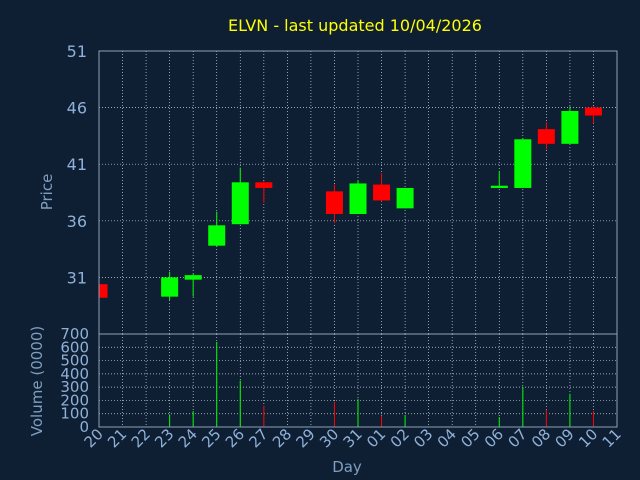 The height and width of the screenshot is (480, 640). What do you see at coordinates (188, 438) in the screenshot?
I see `day-tick-label: 24` at bounding box center [188, 438].